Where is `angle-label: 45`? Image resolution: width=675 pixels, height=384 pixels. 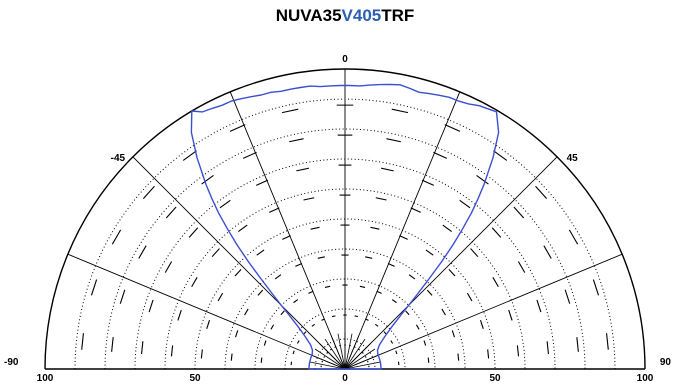
angle-label: 45 is located at coordinates (573, 158).